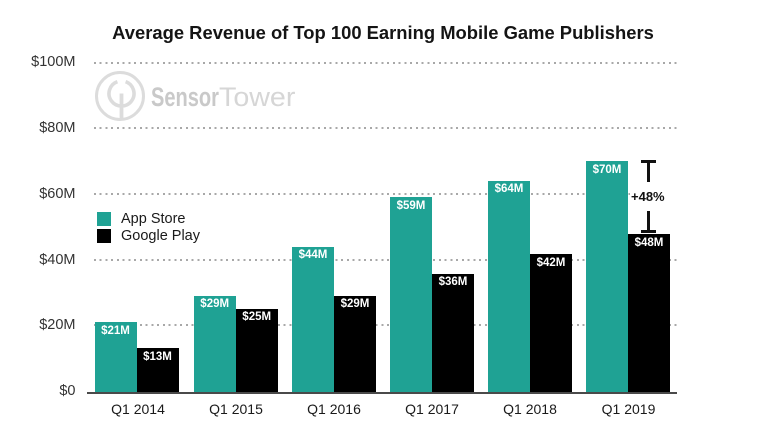 The height and width of the screenshot is (430, 768). I want to click on svg-text: Sensor, so click(185, 97).